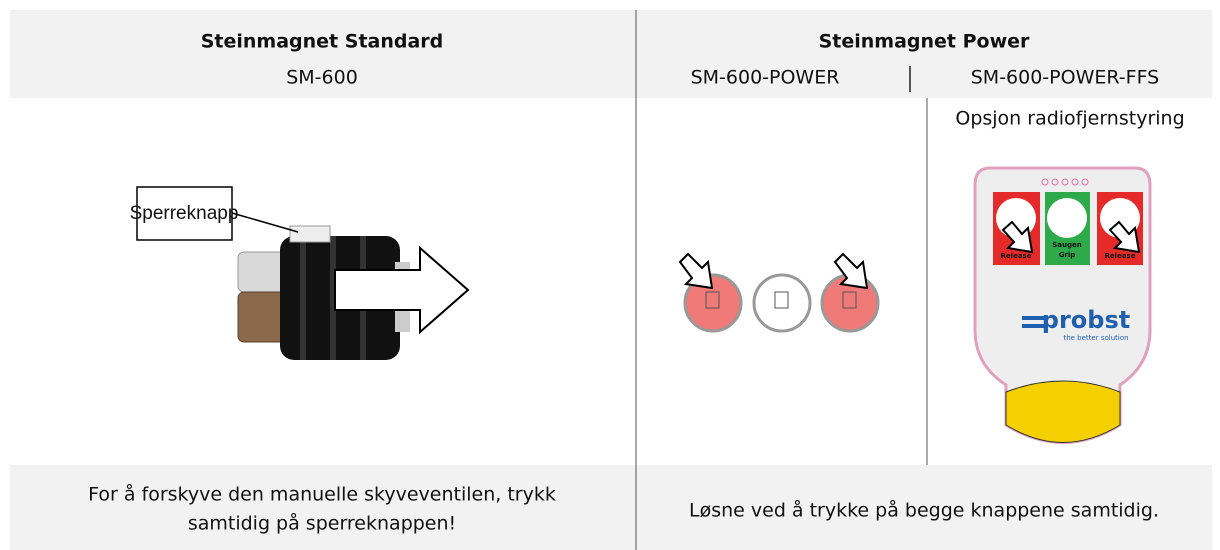 The width and height of the screenshot is (1220, 550). Describe the element at coordinates (1069, 119) in the screenshot. I see `option-label: Opsjon radiofjernstyring` at that location.